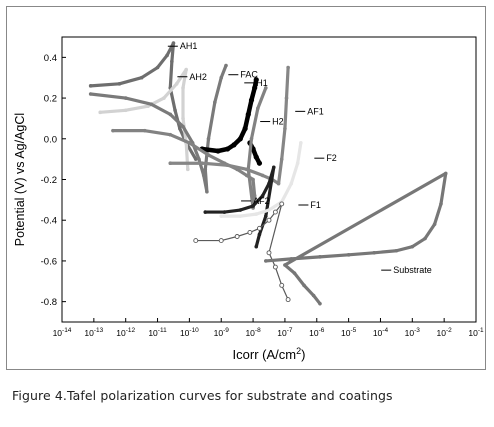 The height and width of the screenshot is (427, 494). I want to click on annotation-label: AH2, so click(198, 77).